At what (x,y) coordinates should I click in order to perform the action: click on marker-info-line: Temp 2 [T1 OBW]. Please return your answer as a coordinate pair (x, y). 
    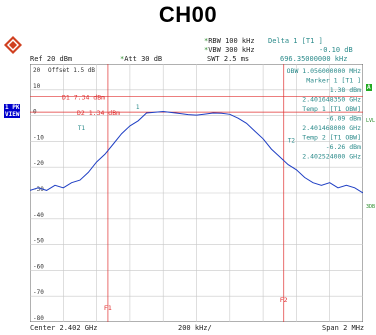
    Looking at the image, I should click on (331, 138).